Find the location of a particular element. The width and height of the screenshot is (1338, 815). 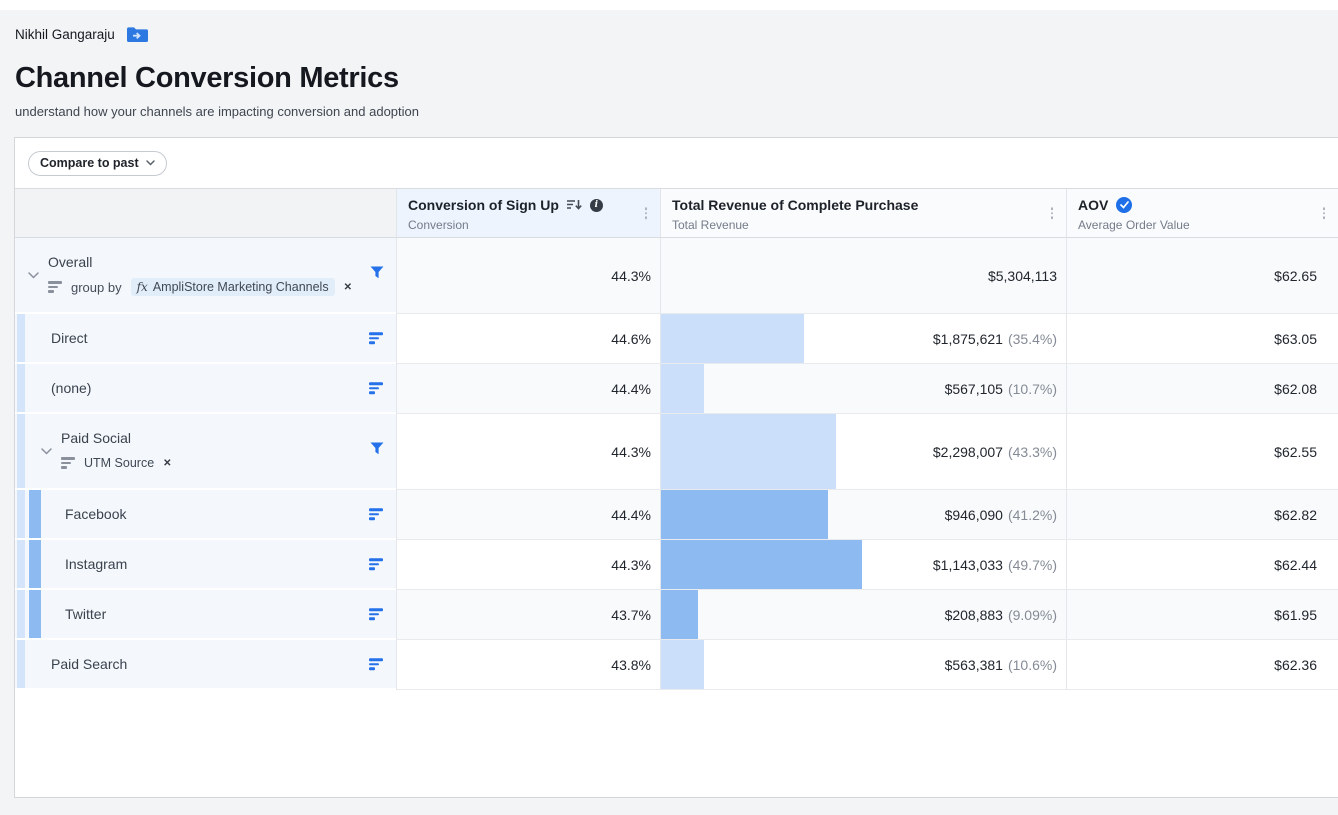

revenue-text: $563,381 (10.6%) is located at coordinates (1001, 665).